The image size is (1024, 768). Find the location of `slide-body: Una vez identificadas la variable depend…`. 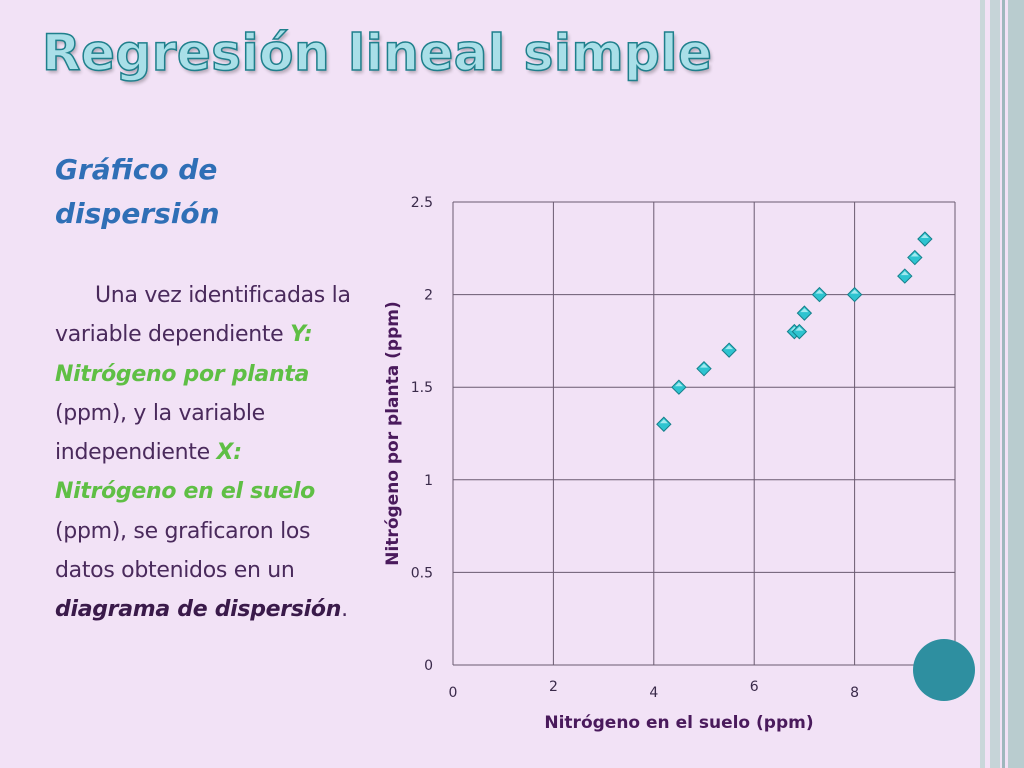

slide-body: Una vez identificadas la variable depend… is located at coordinates (210, 453).